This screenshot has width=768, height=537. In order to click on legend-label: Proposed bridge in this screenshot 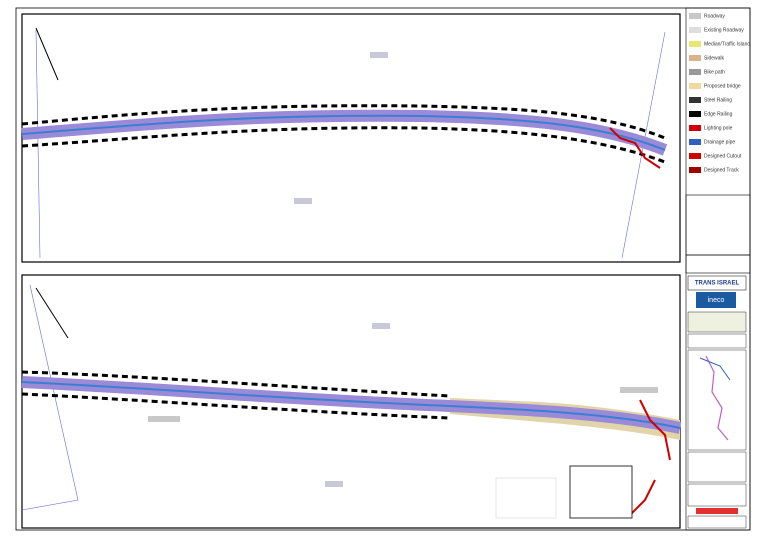, I will do `click(722, 86)`.